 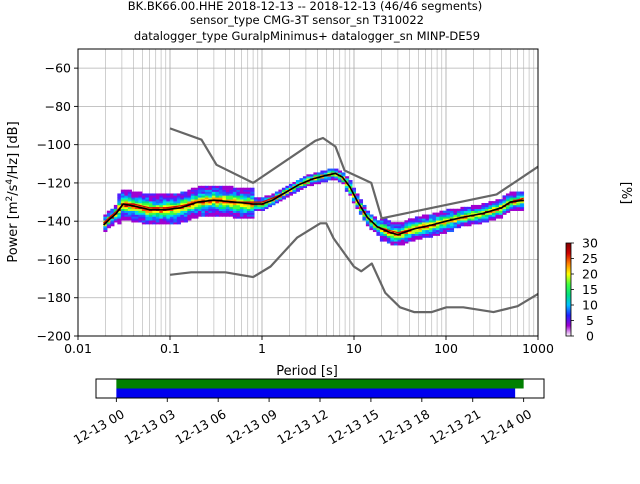 What do you see at coordinates (590, 289) in the screenshot?
I see `colorbar-tick-label: 15` at bounding box center [590, 289].